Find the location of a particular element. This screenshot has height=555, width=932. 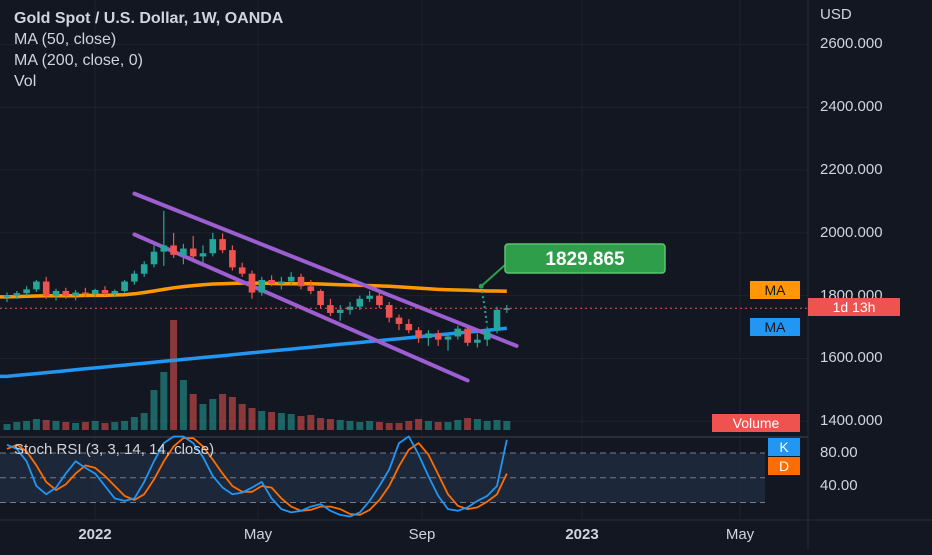

callout-pointer is located at coordinates (493, 276).